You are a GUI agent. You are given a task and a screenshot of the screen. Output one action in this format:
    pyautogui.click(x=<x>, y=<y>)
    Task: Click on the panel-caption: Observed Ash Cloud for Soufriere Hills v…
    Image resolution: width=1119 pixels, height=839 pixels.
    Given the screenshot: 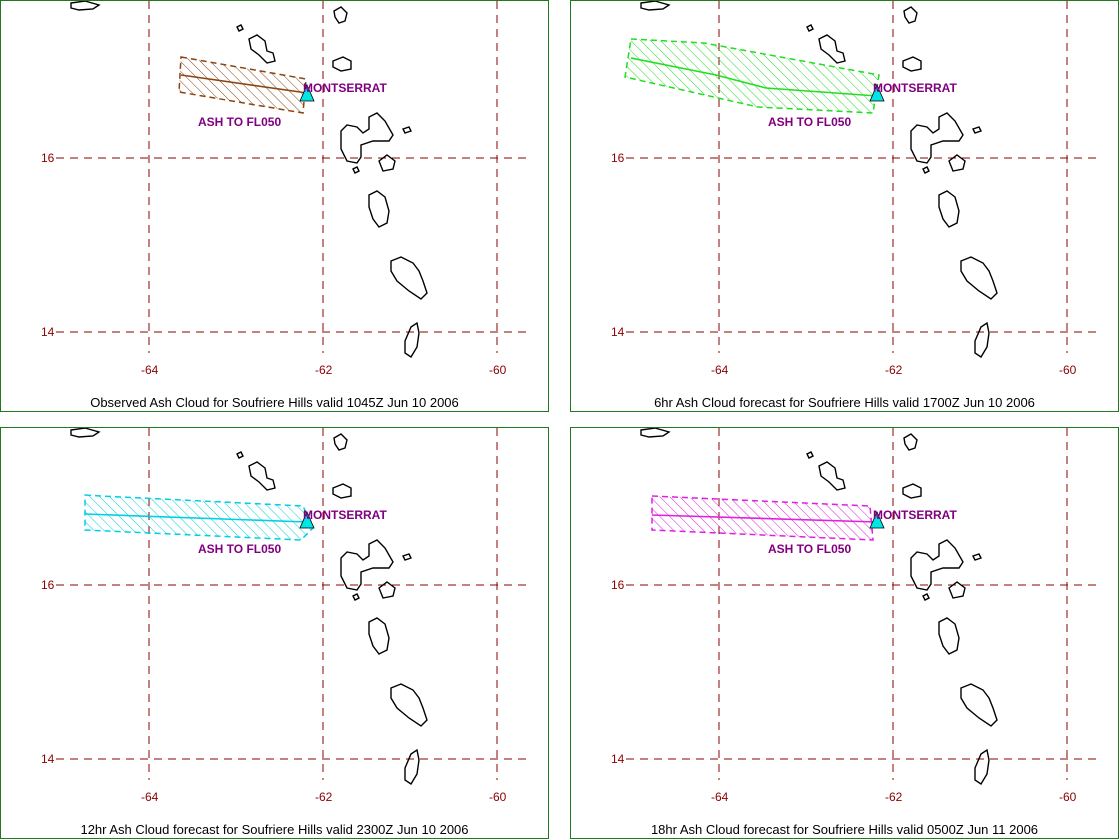 What is the action you would take?
    pyautogui.click(x=274, y=402)
    